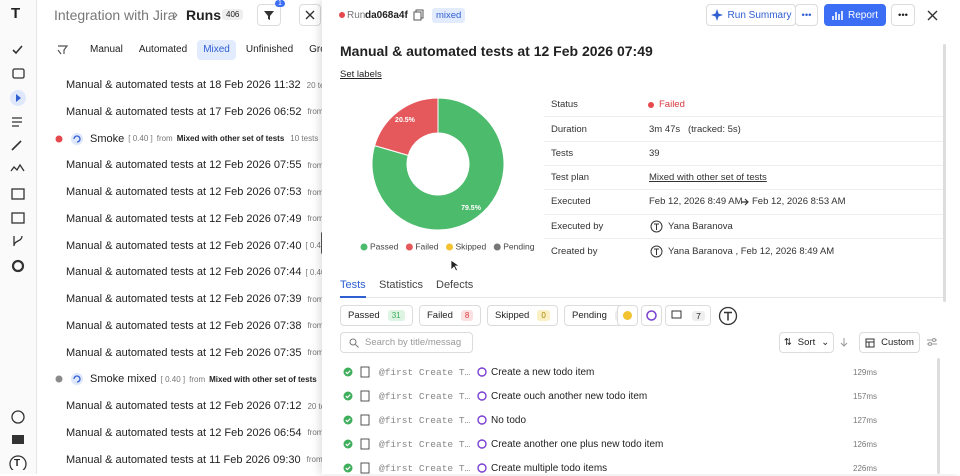 The image size is (960, 476). What do you see at coordinates (354, 343) in the screenshot?
I see `search-icon` at bounding box center [354, 343].